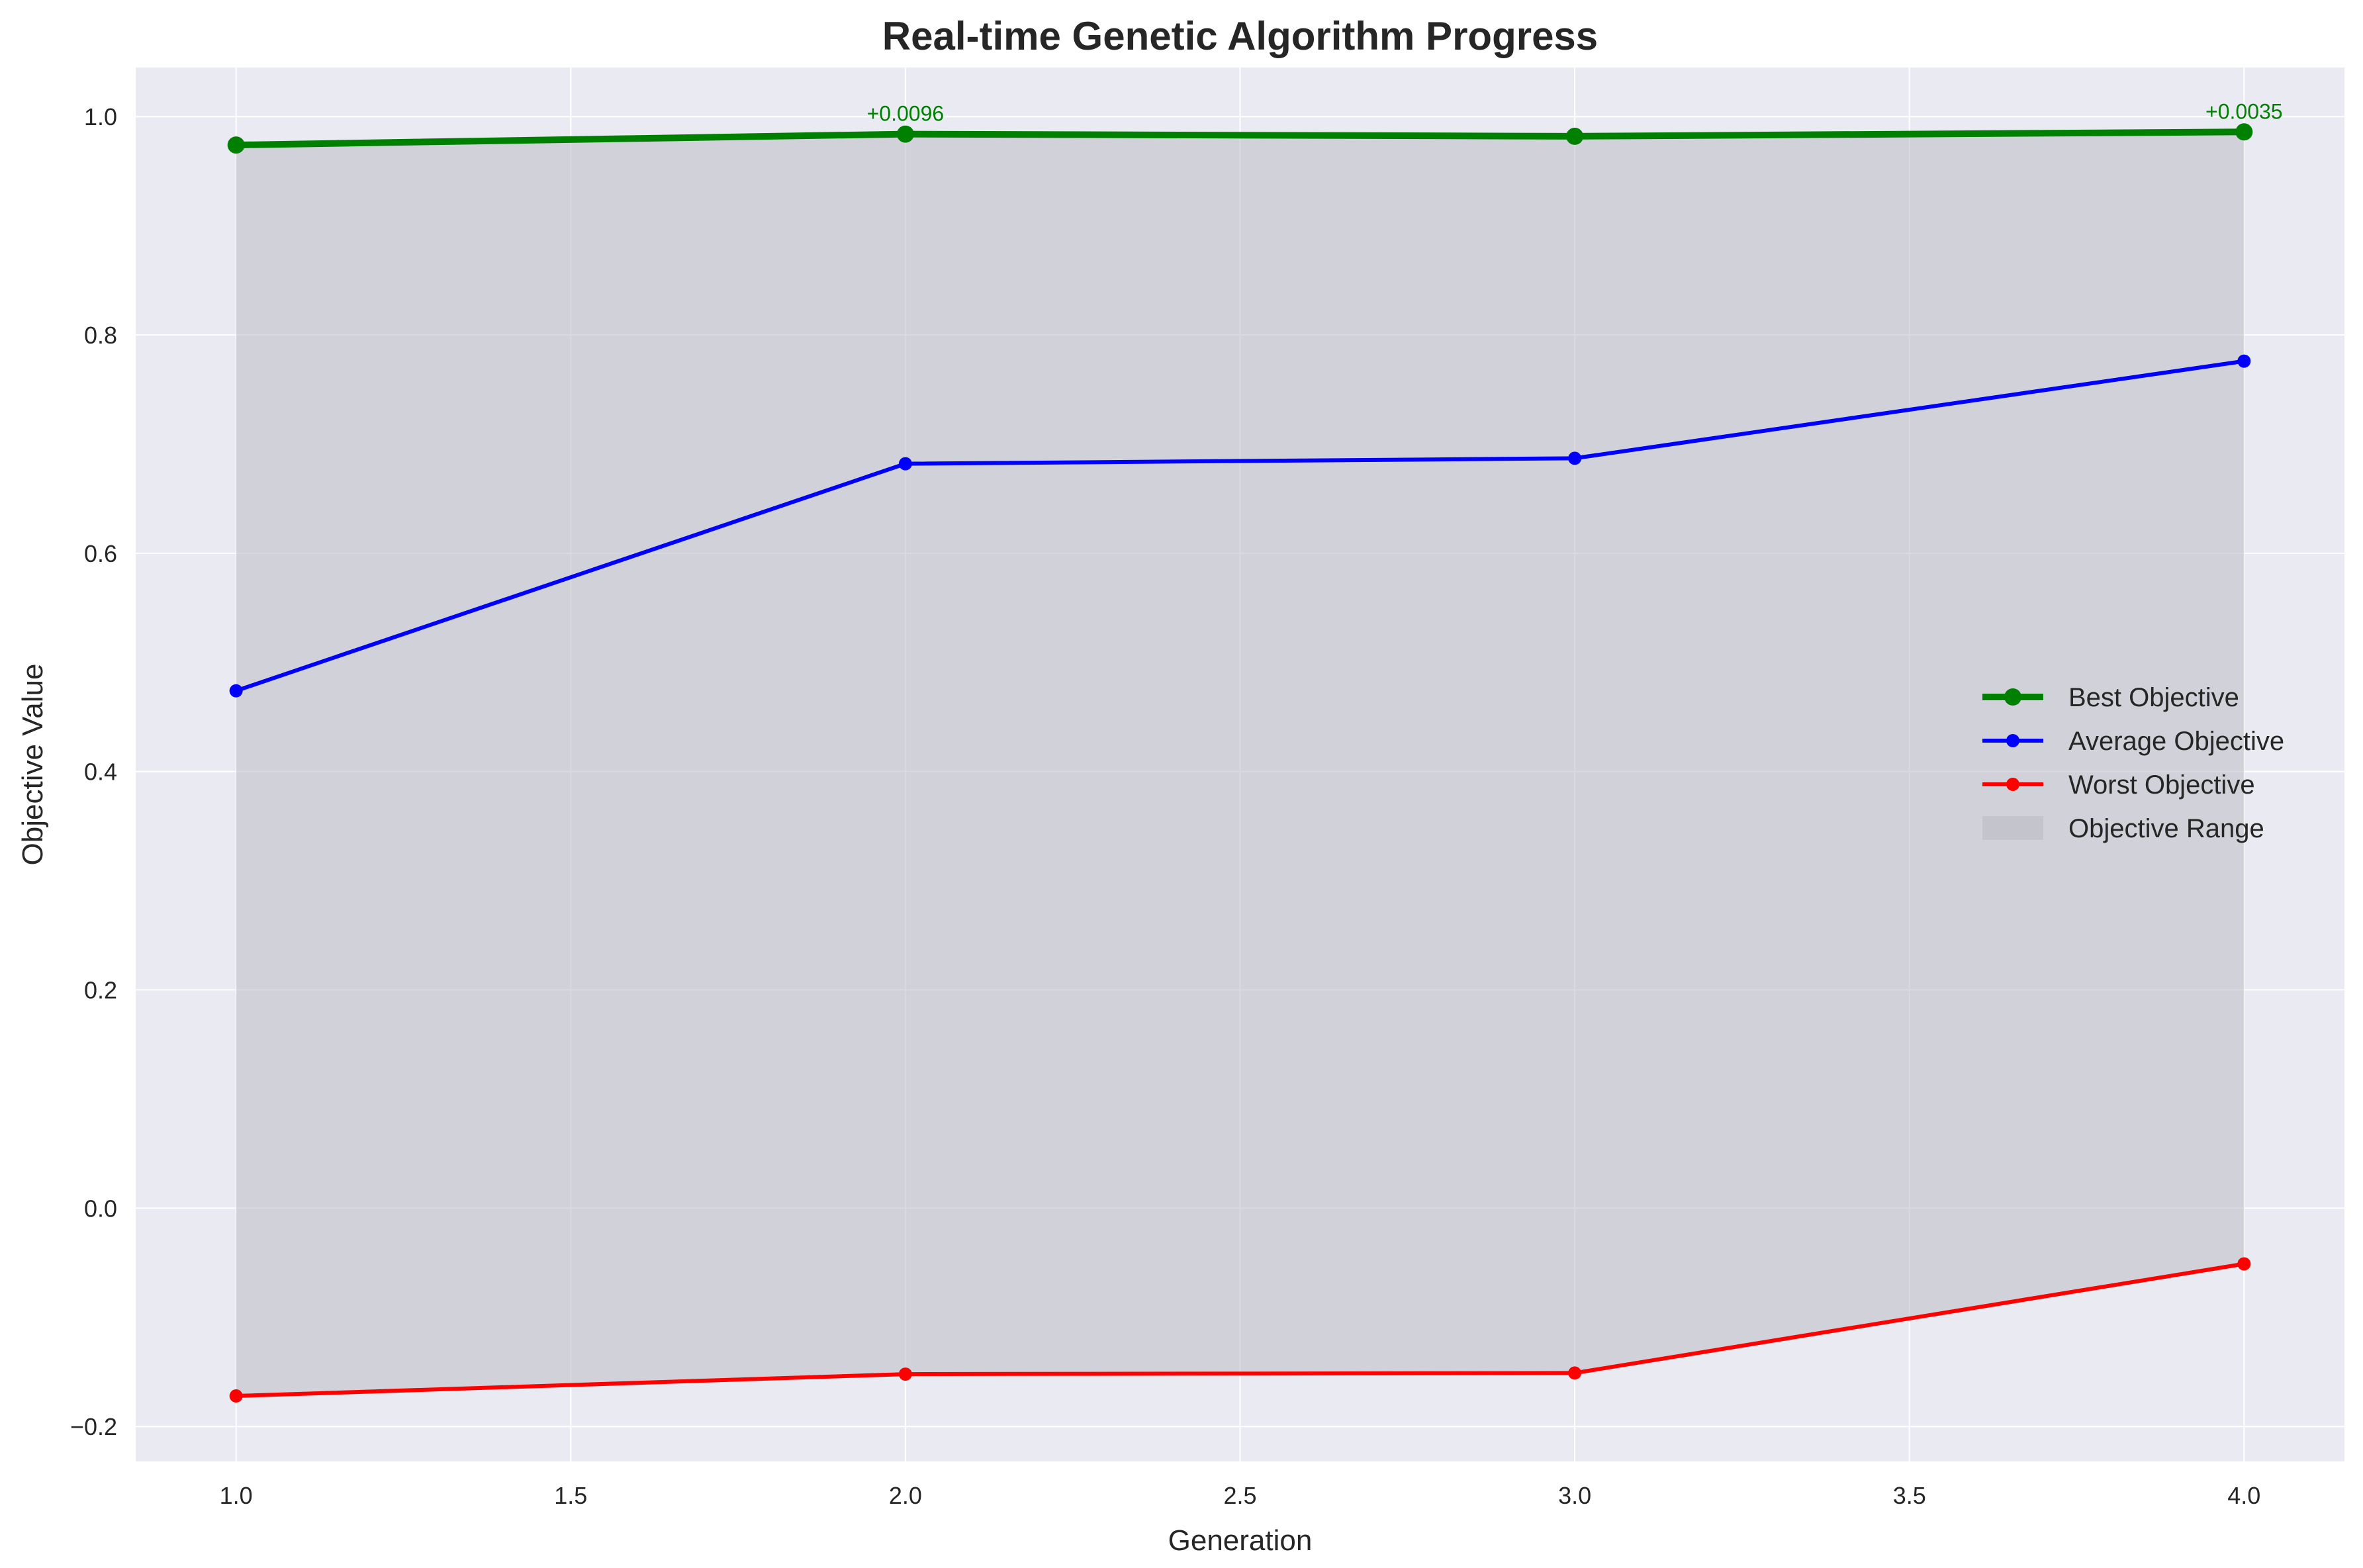  Describe the element at coordinates (100, 116) in the screenshot. I see `y-tick-label: 1.0` at that location.